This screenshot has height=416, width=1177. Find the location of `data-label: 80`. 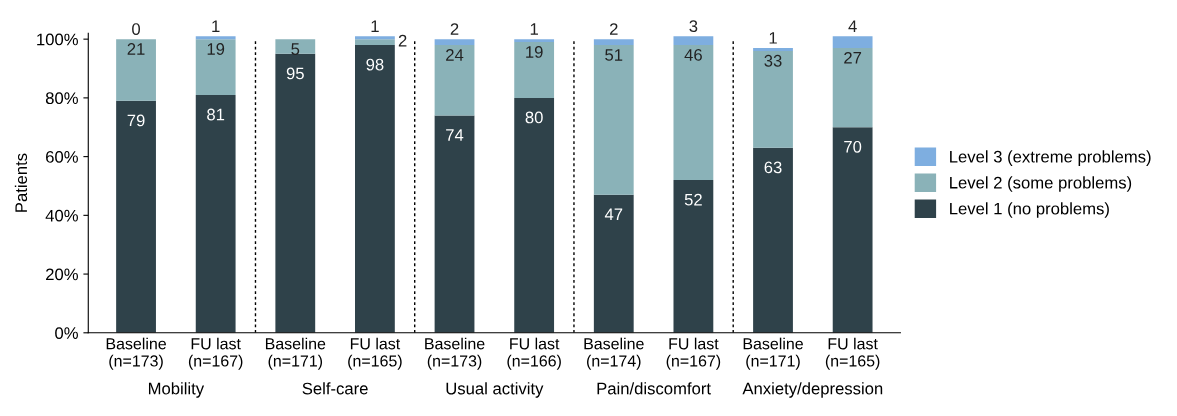

data-label: 80 is located at coordinates (534, 117).